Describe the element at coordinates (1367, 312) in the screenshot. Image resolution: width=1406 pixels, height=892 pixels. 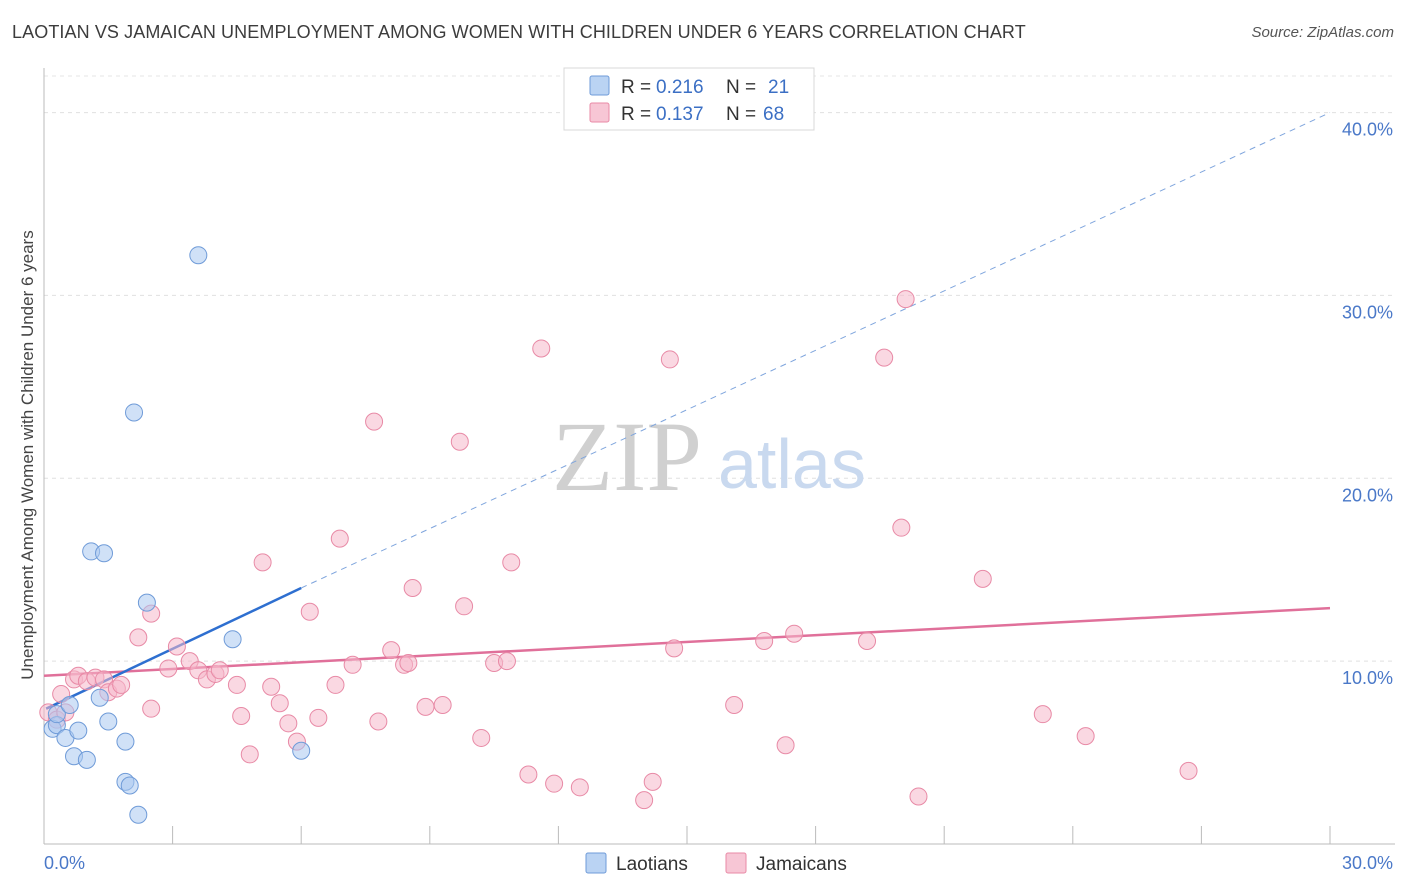
I see `y-tick-label-2: 30.0%` at that location.